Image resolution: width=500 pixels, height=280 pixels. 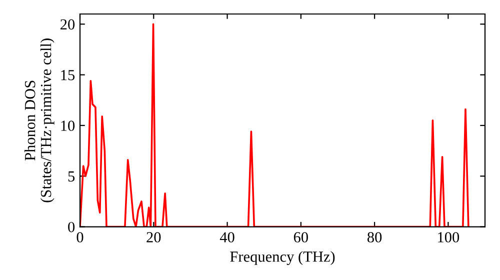 What do you see at coordinates (71, 176) in the screenshot?
I see `y-tick-label: 5` at bounding box center [71, 176].